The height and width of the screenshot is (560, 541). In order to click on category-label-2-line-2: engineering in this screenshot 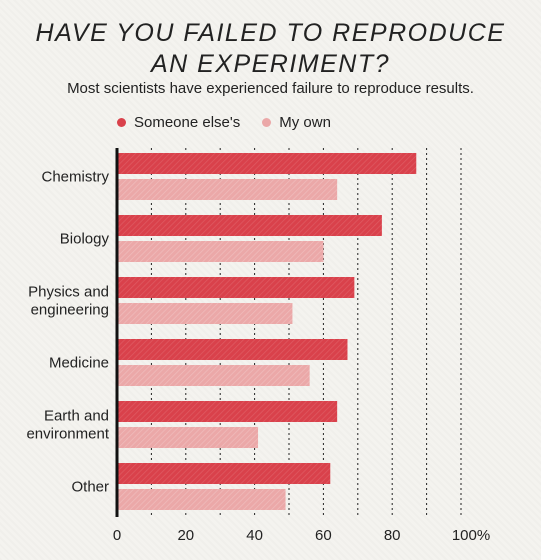, I will do `click(70, 310)`.